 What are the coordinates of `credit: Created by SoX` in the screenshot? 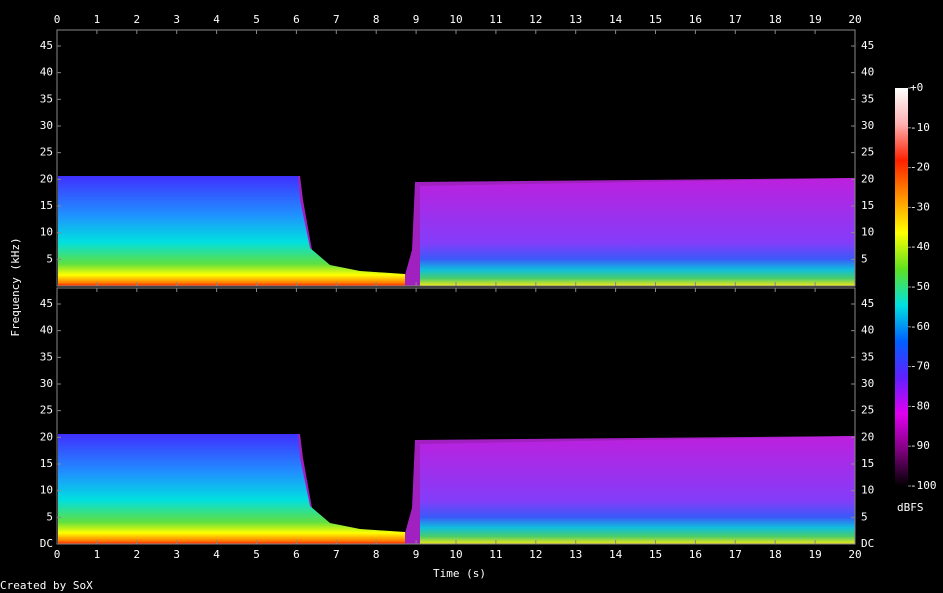 It's located at (46, 585).